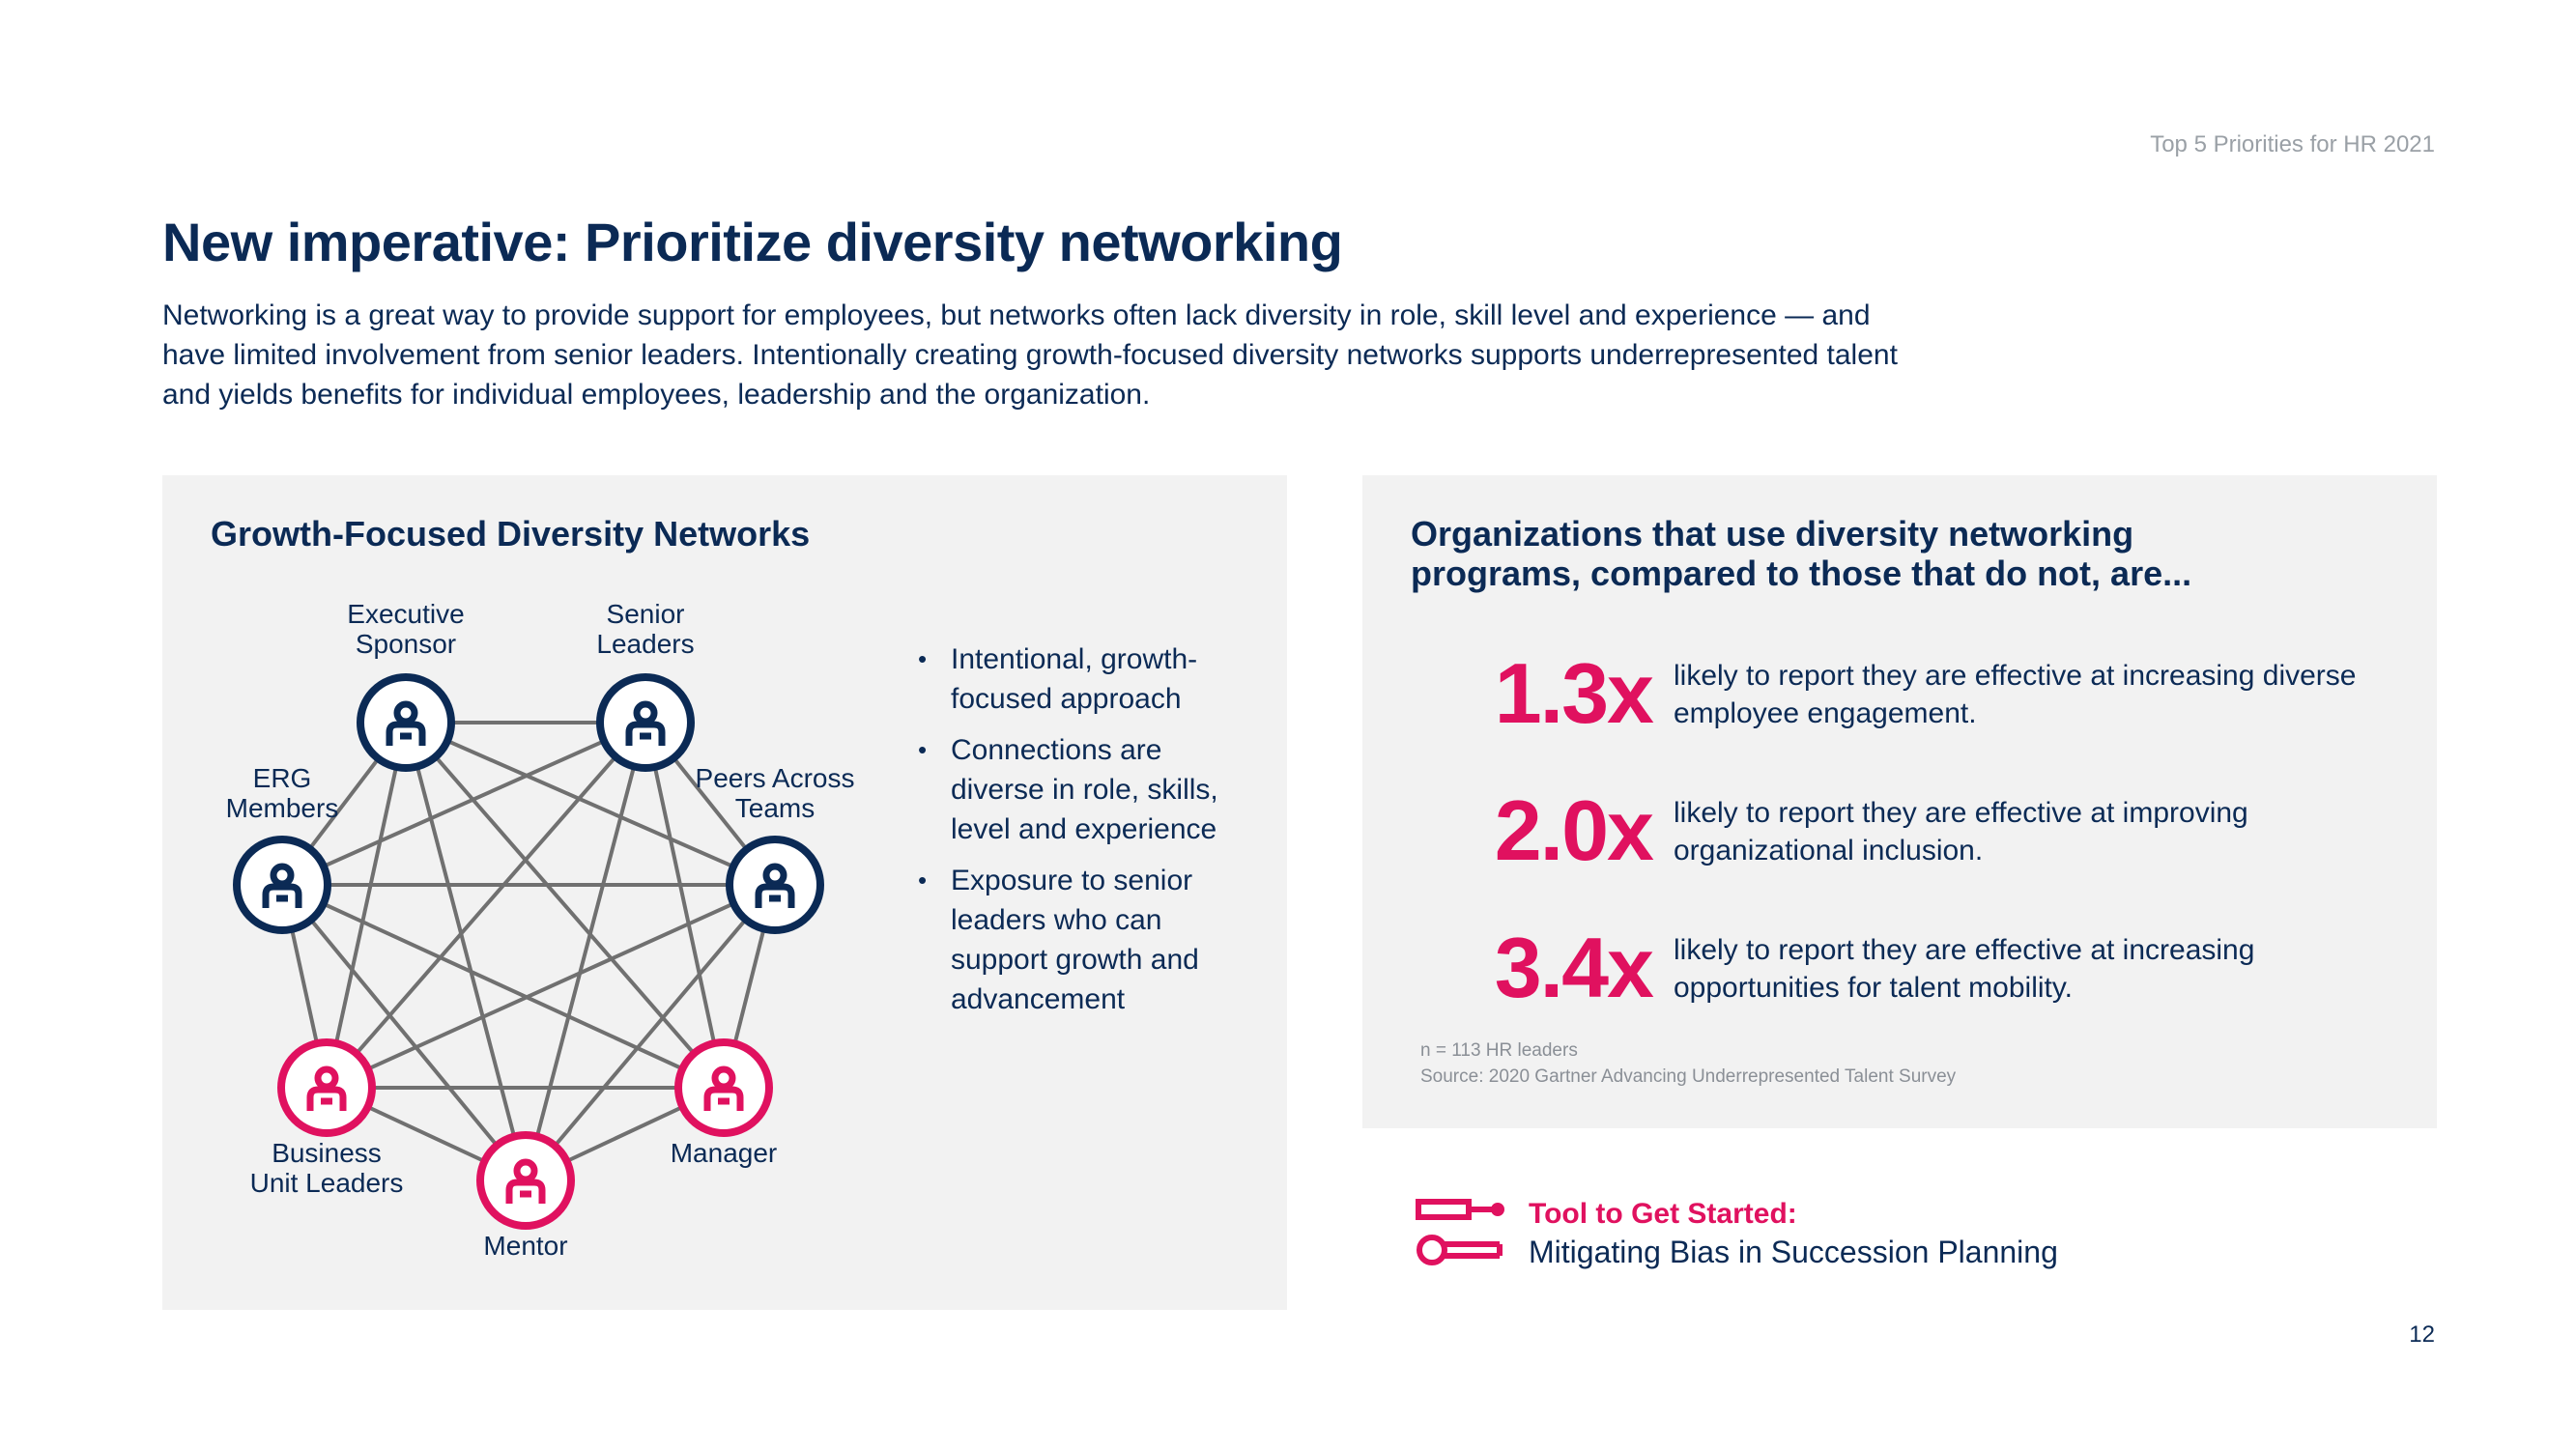  I want to click on page-number: 12, so click(2422, 1334).